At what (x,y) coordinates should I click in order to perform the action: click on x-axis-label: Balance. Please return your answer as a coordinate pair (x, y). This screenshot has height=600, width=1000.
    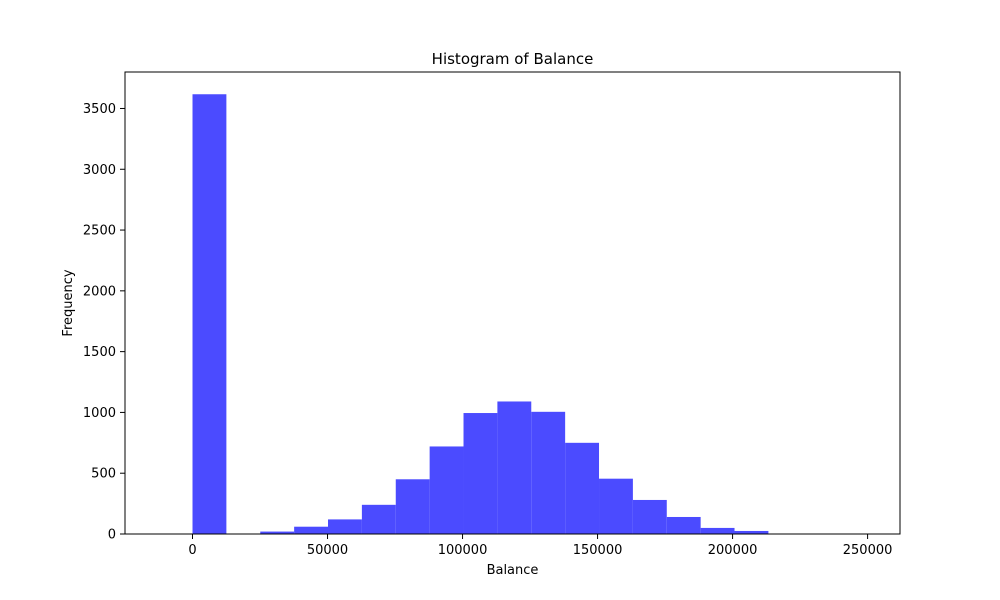
    Looking at the image, I should click on (513, 570).